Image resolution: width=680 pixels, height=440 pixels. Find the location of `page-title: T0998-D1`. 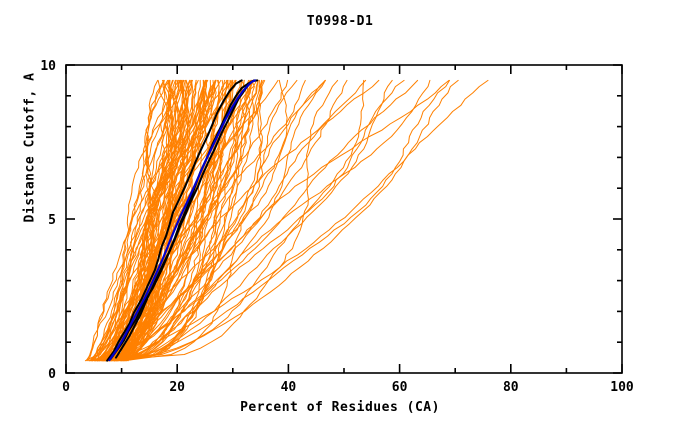

page-title: T0998-D1 is located at coordinates (340, 21).